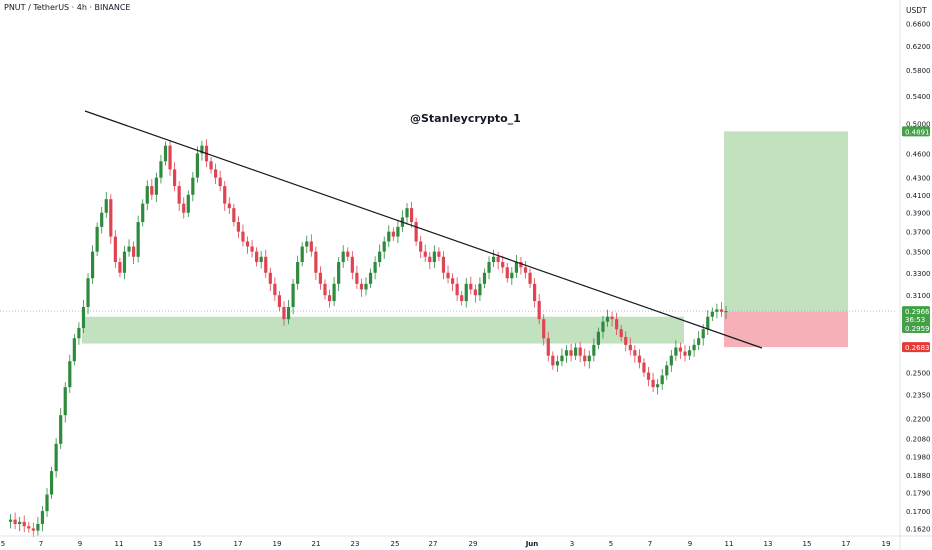  I want to click on time-tick-label: 13, so click(768, 544).